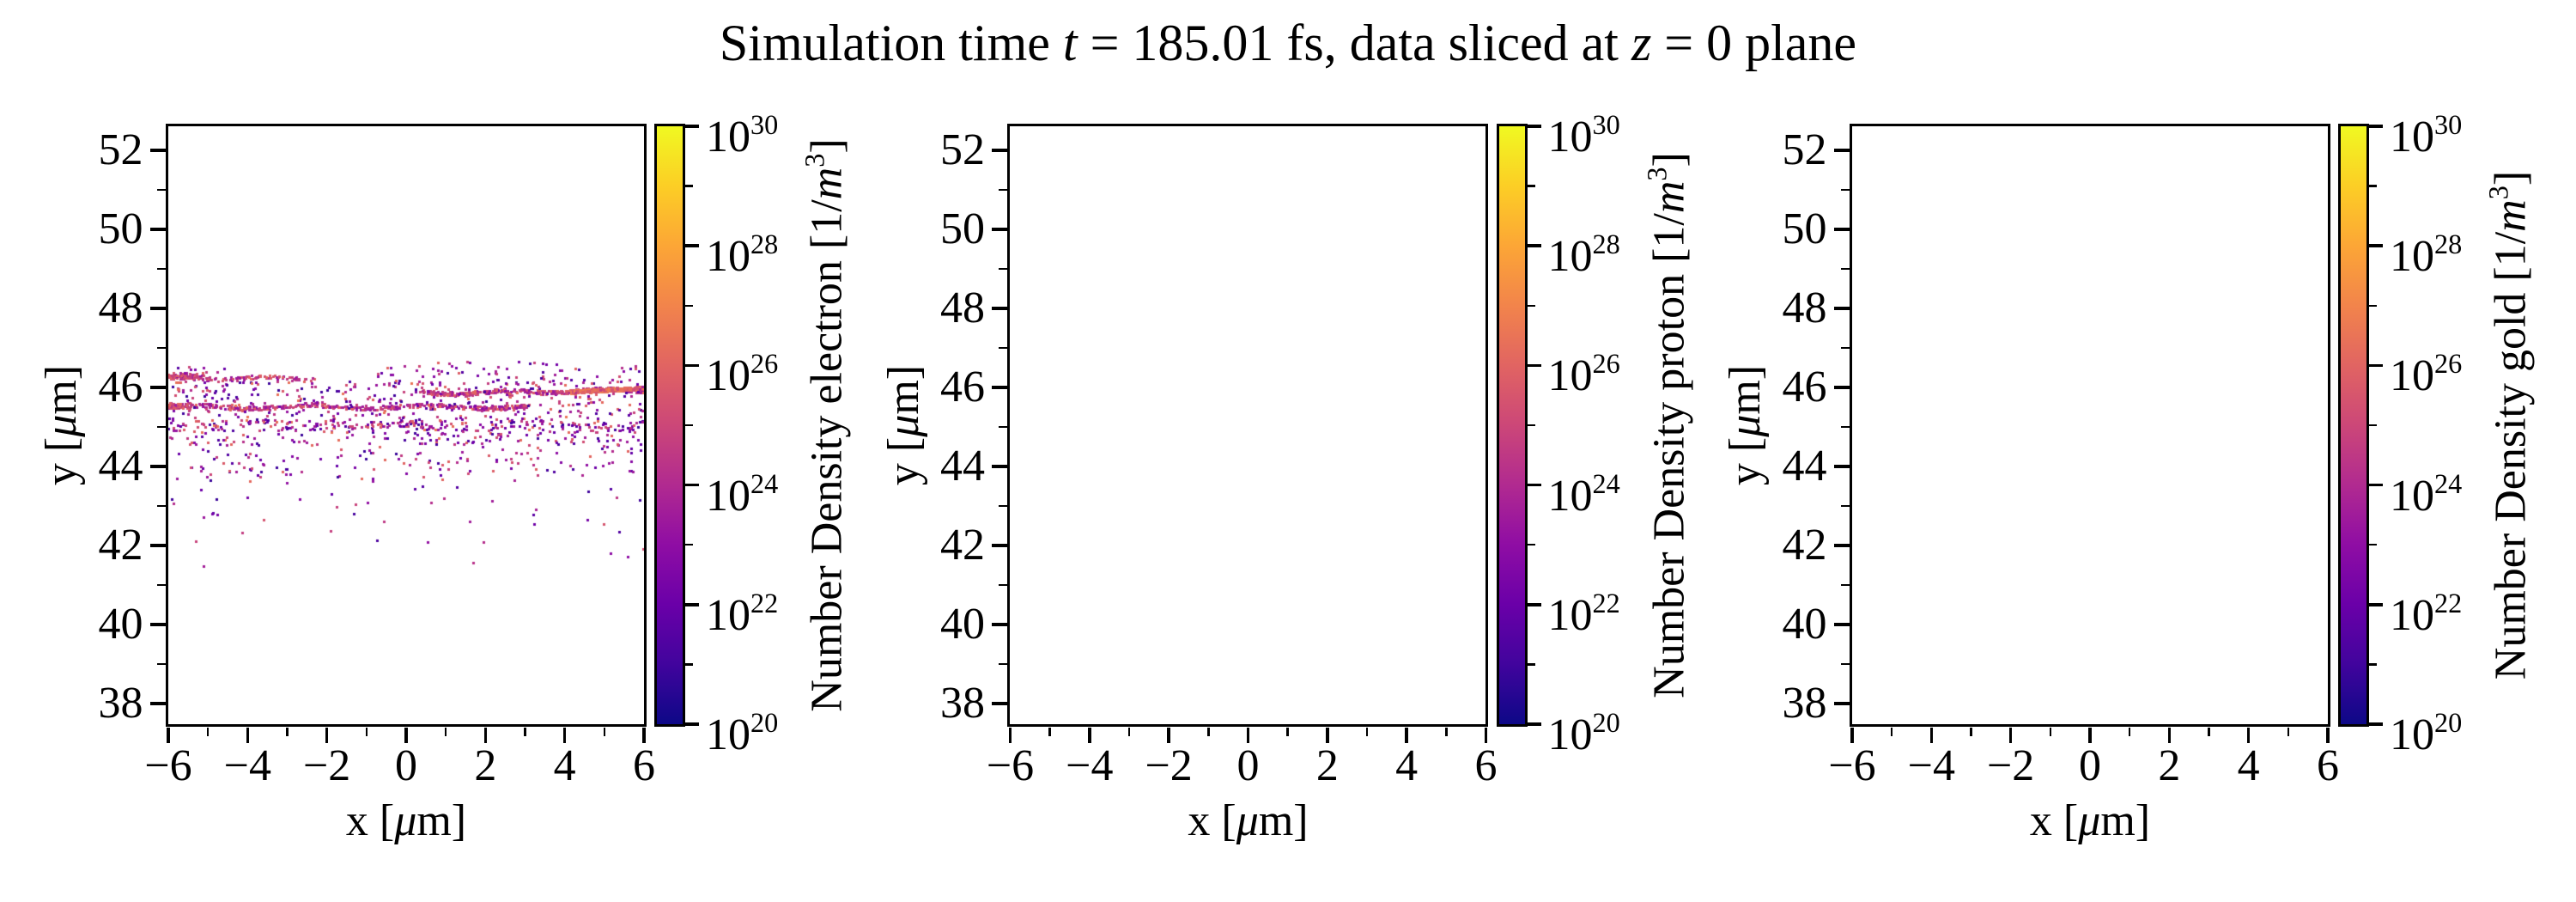 This screenshot has height=902, width=2576. Describe the element at coordinates (1805, 703) in the screenshot. I see `y-tick-label: 38` at that location.